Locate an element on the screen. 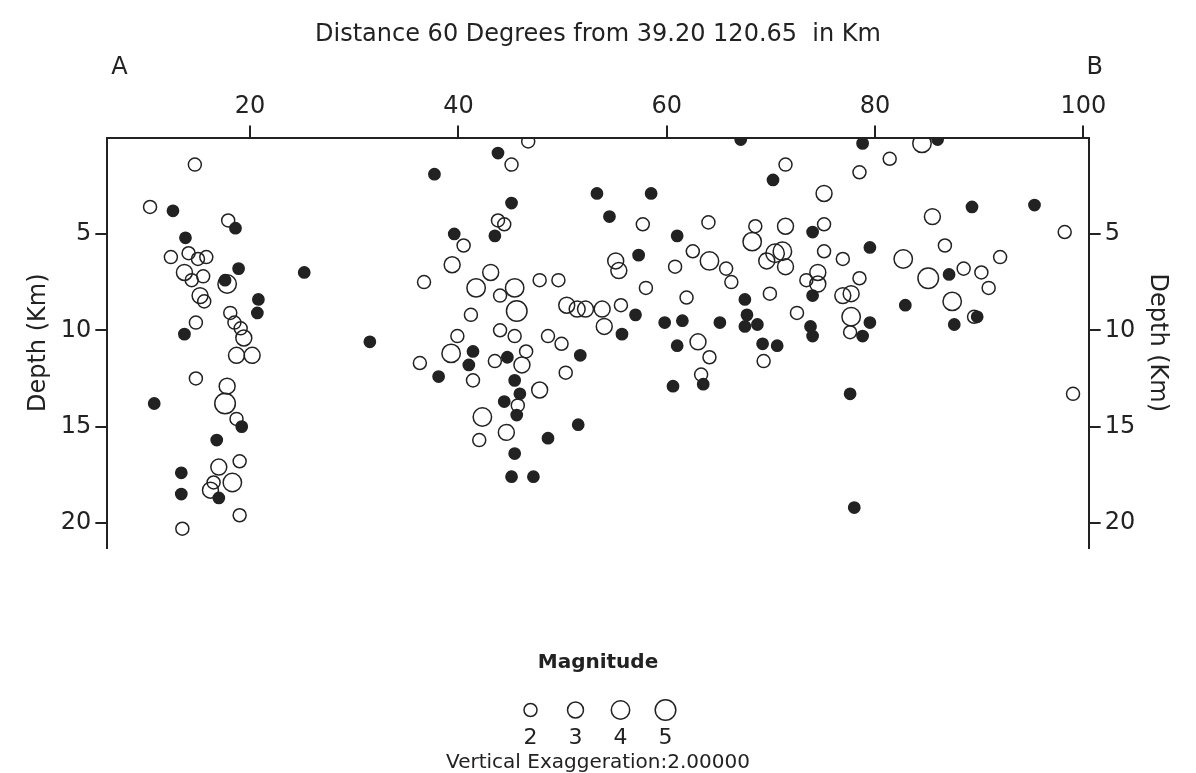  y-tick-label: 15 is located at coordinates (76, 424).